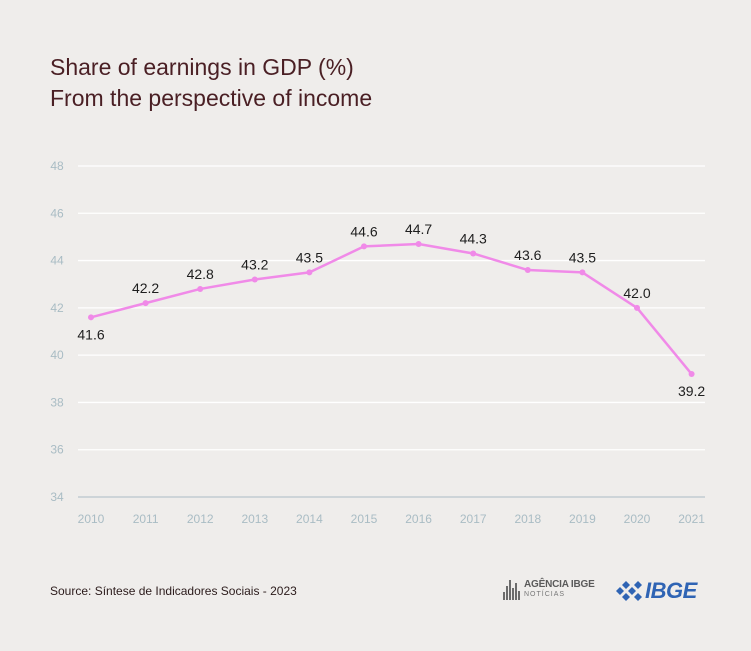 Image resolution: width=751 pixels, height=651 pixels. What do you see at coordinates (582, 519) in the screenshot?
I see `x-tick-label: 2019` at bounding box center [582, 519].